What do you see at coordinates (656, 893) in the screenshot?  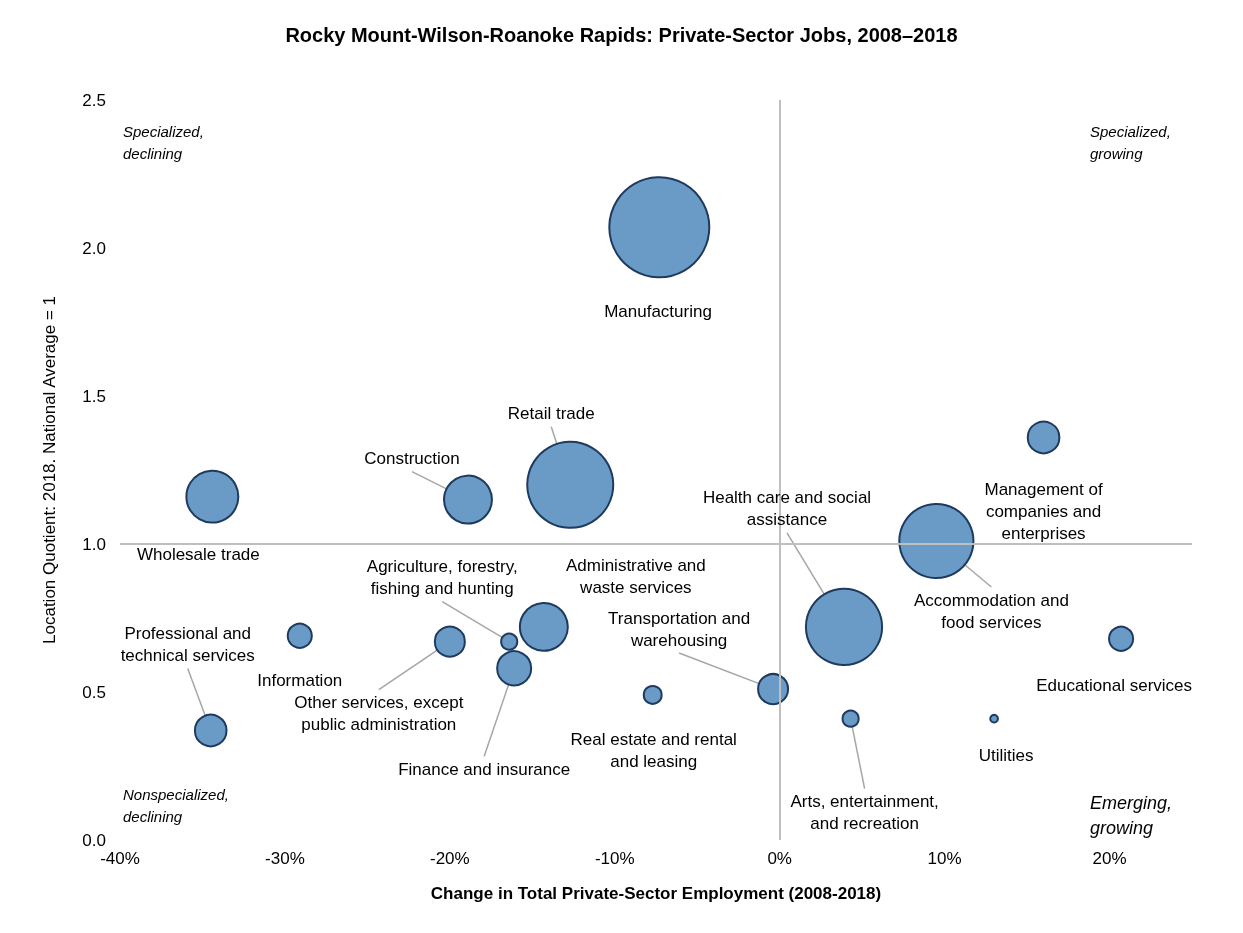 I see `x-axis-title: Change in Total Private-Sector Employment (2008-2018)` at bounding box center [656, 893].